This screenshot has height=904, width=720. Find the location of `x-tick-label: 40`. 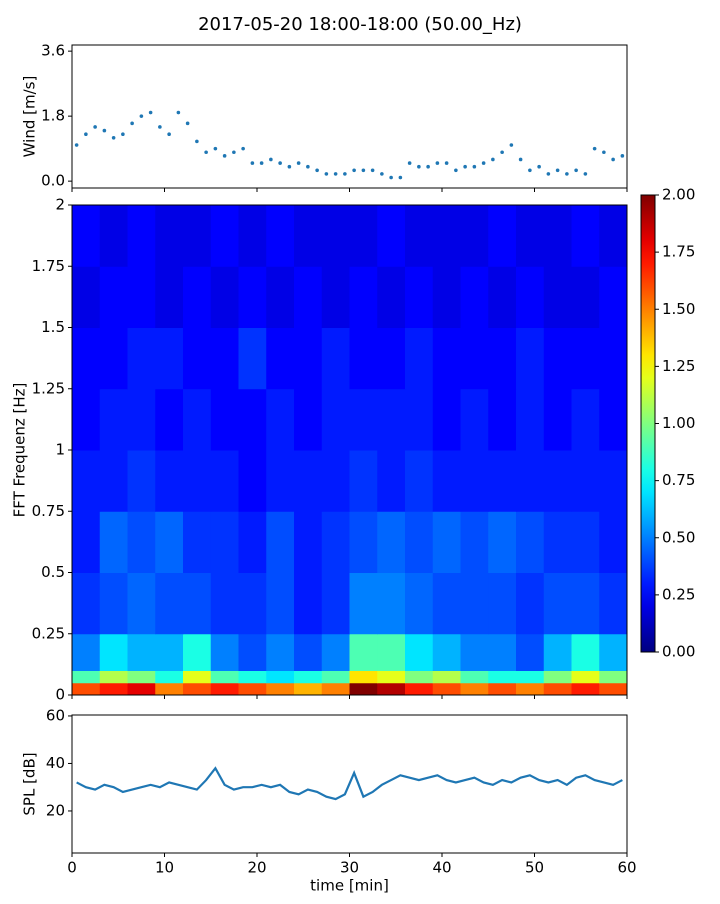

x-tick-label: 40 is located at coordinates (441, 868).